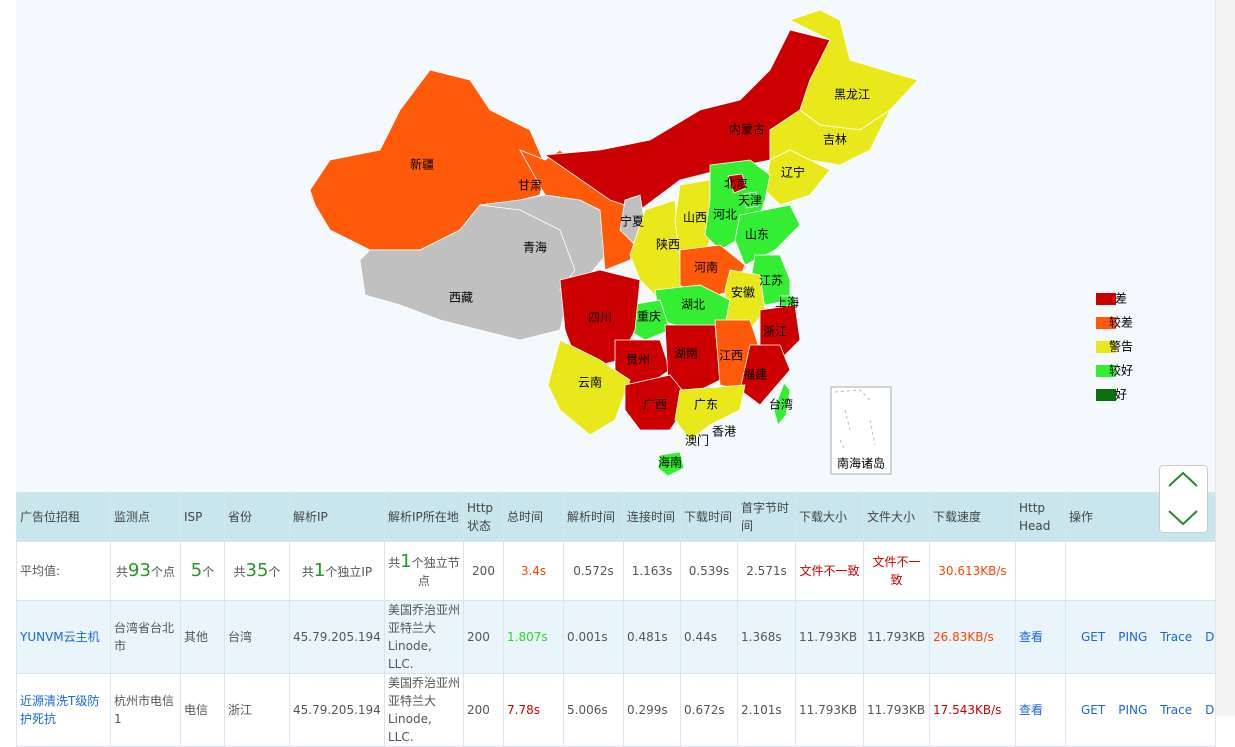  Describe the element at coordinates (967, 710) in the screenshot. I see `cell-text: 17.543KB/s` at that location.